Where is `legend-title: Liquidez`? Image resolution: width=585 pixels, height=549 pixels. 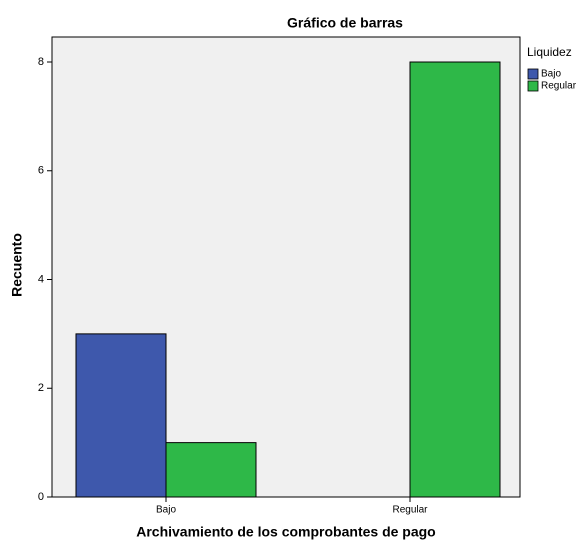
legend-title: Liquidez is located at coordinates (549, 52).